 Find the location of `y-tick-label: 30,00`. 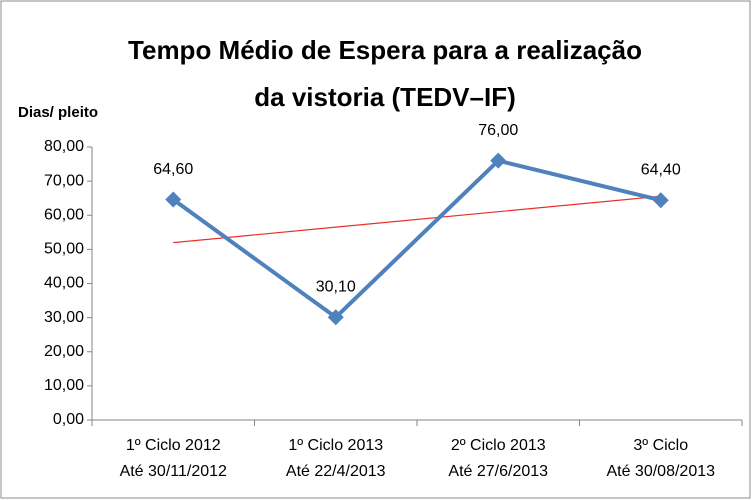

y-tick-label: 30,00 is located at coordinates (64, 317).